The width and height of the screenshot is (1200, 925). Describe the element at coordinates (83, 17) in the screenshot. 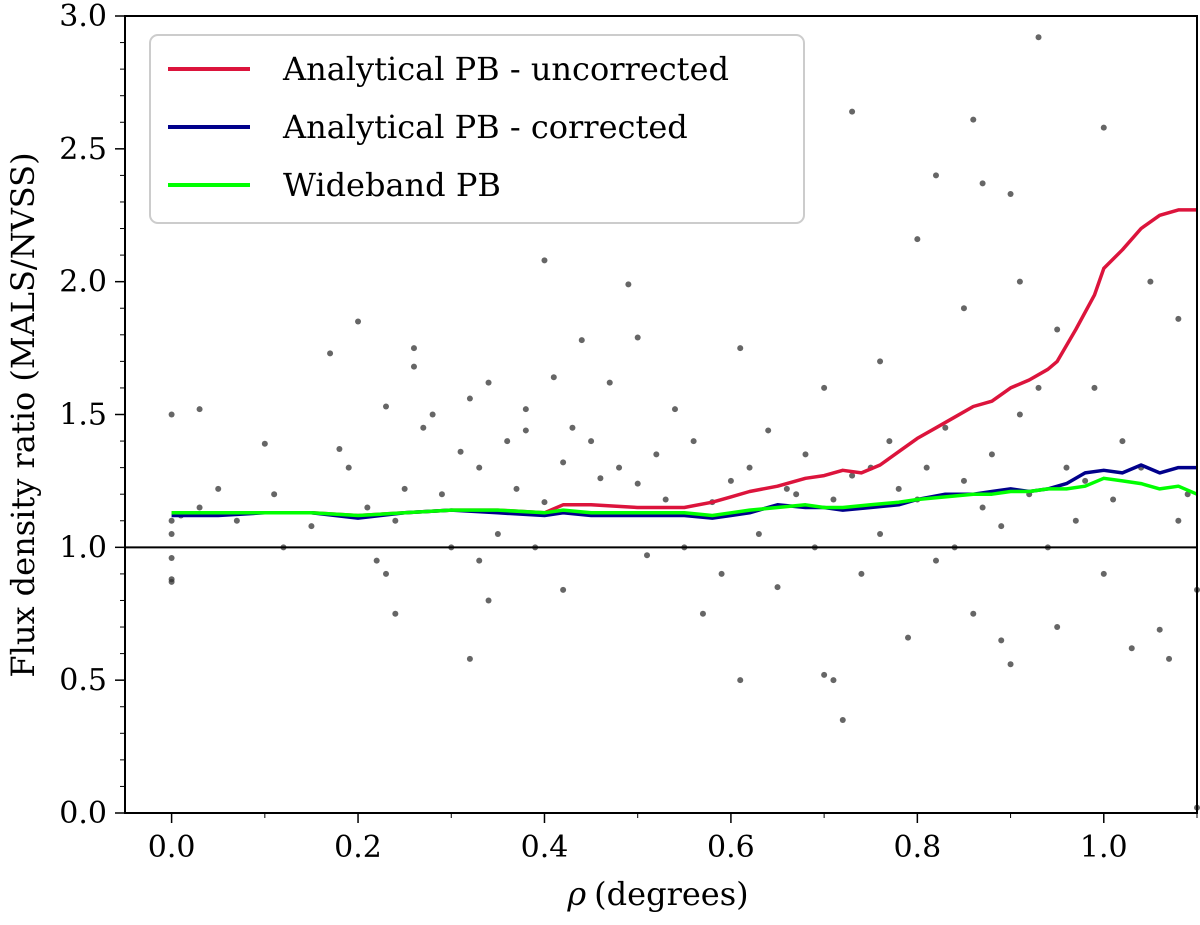

I see `y-tick-label: 3.0` at that location.